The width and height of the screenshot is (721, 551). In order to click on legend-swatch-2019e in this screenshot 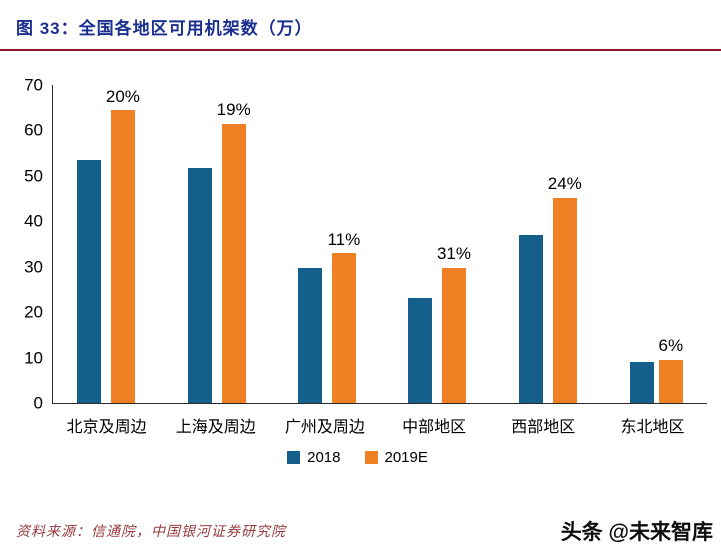, I will do `click(371, 457)`.